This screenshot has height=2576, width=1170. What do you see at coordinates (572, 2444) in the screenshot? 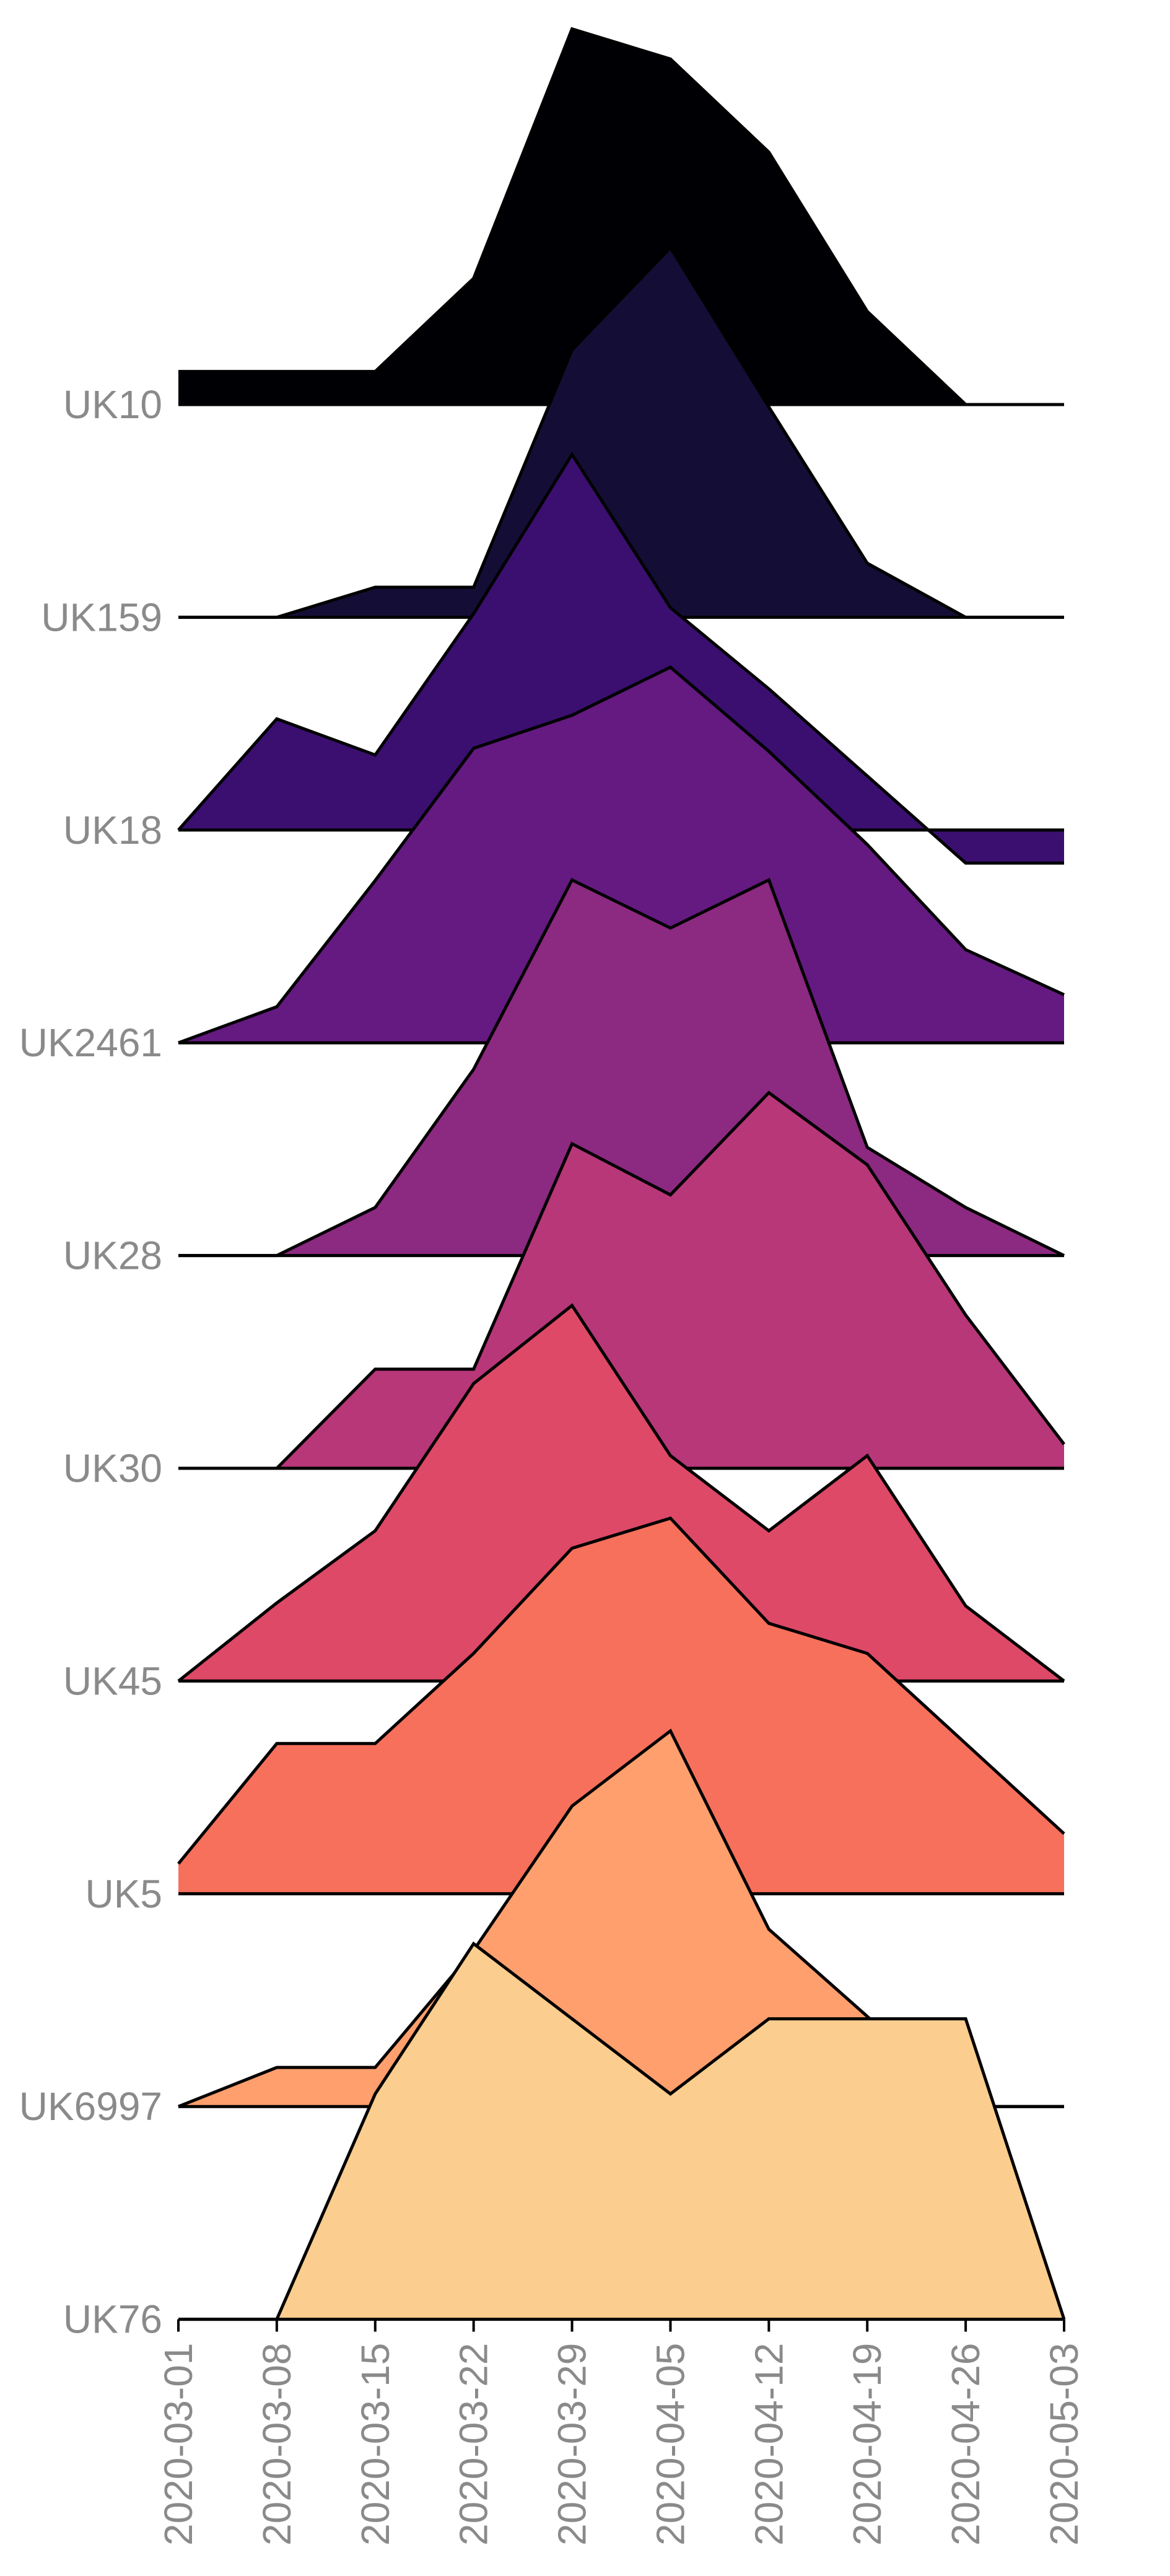
I see `x-tick-label: 2020-03-29` at bounding box center [572, 2444].